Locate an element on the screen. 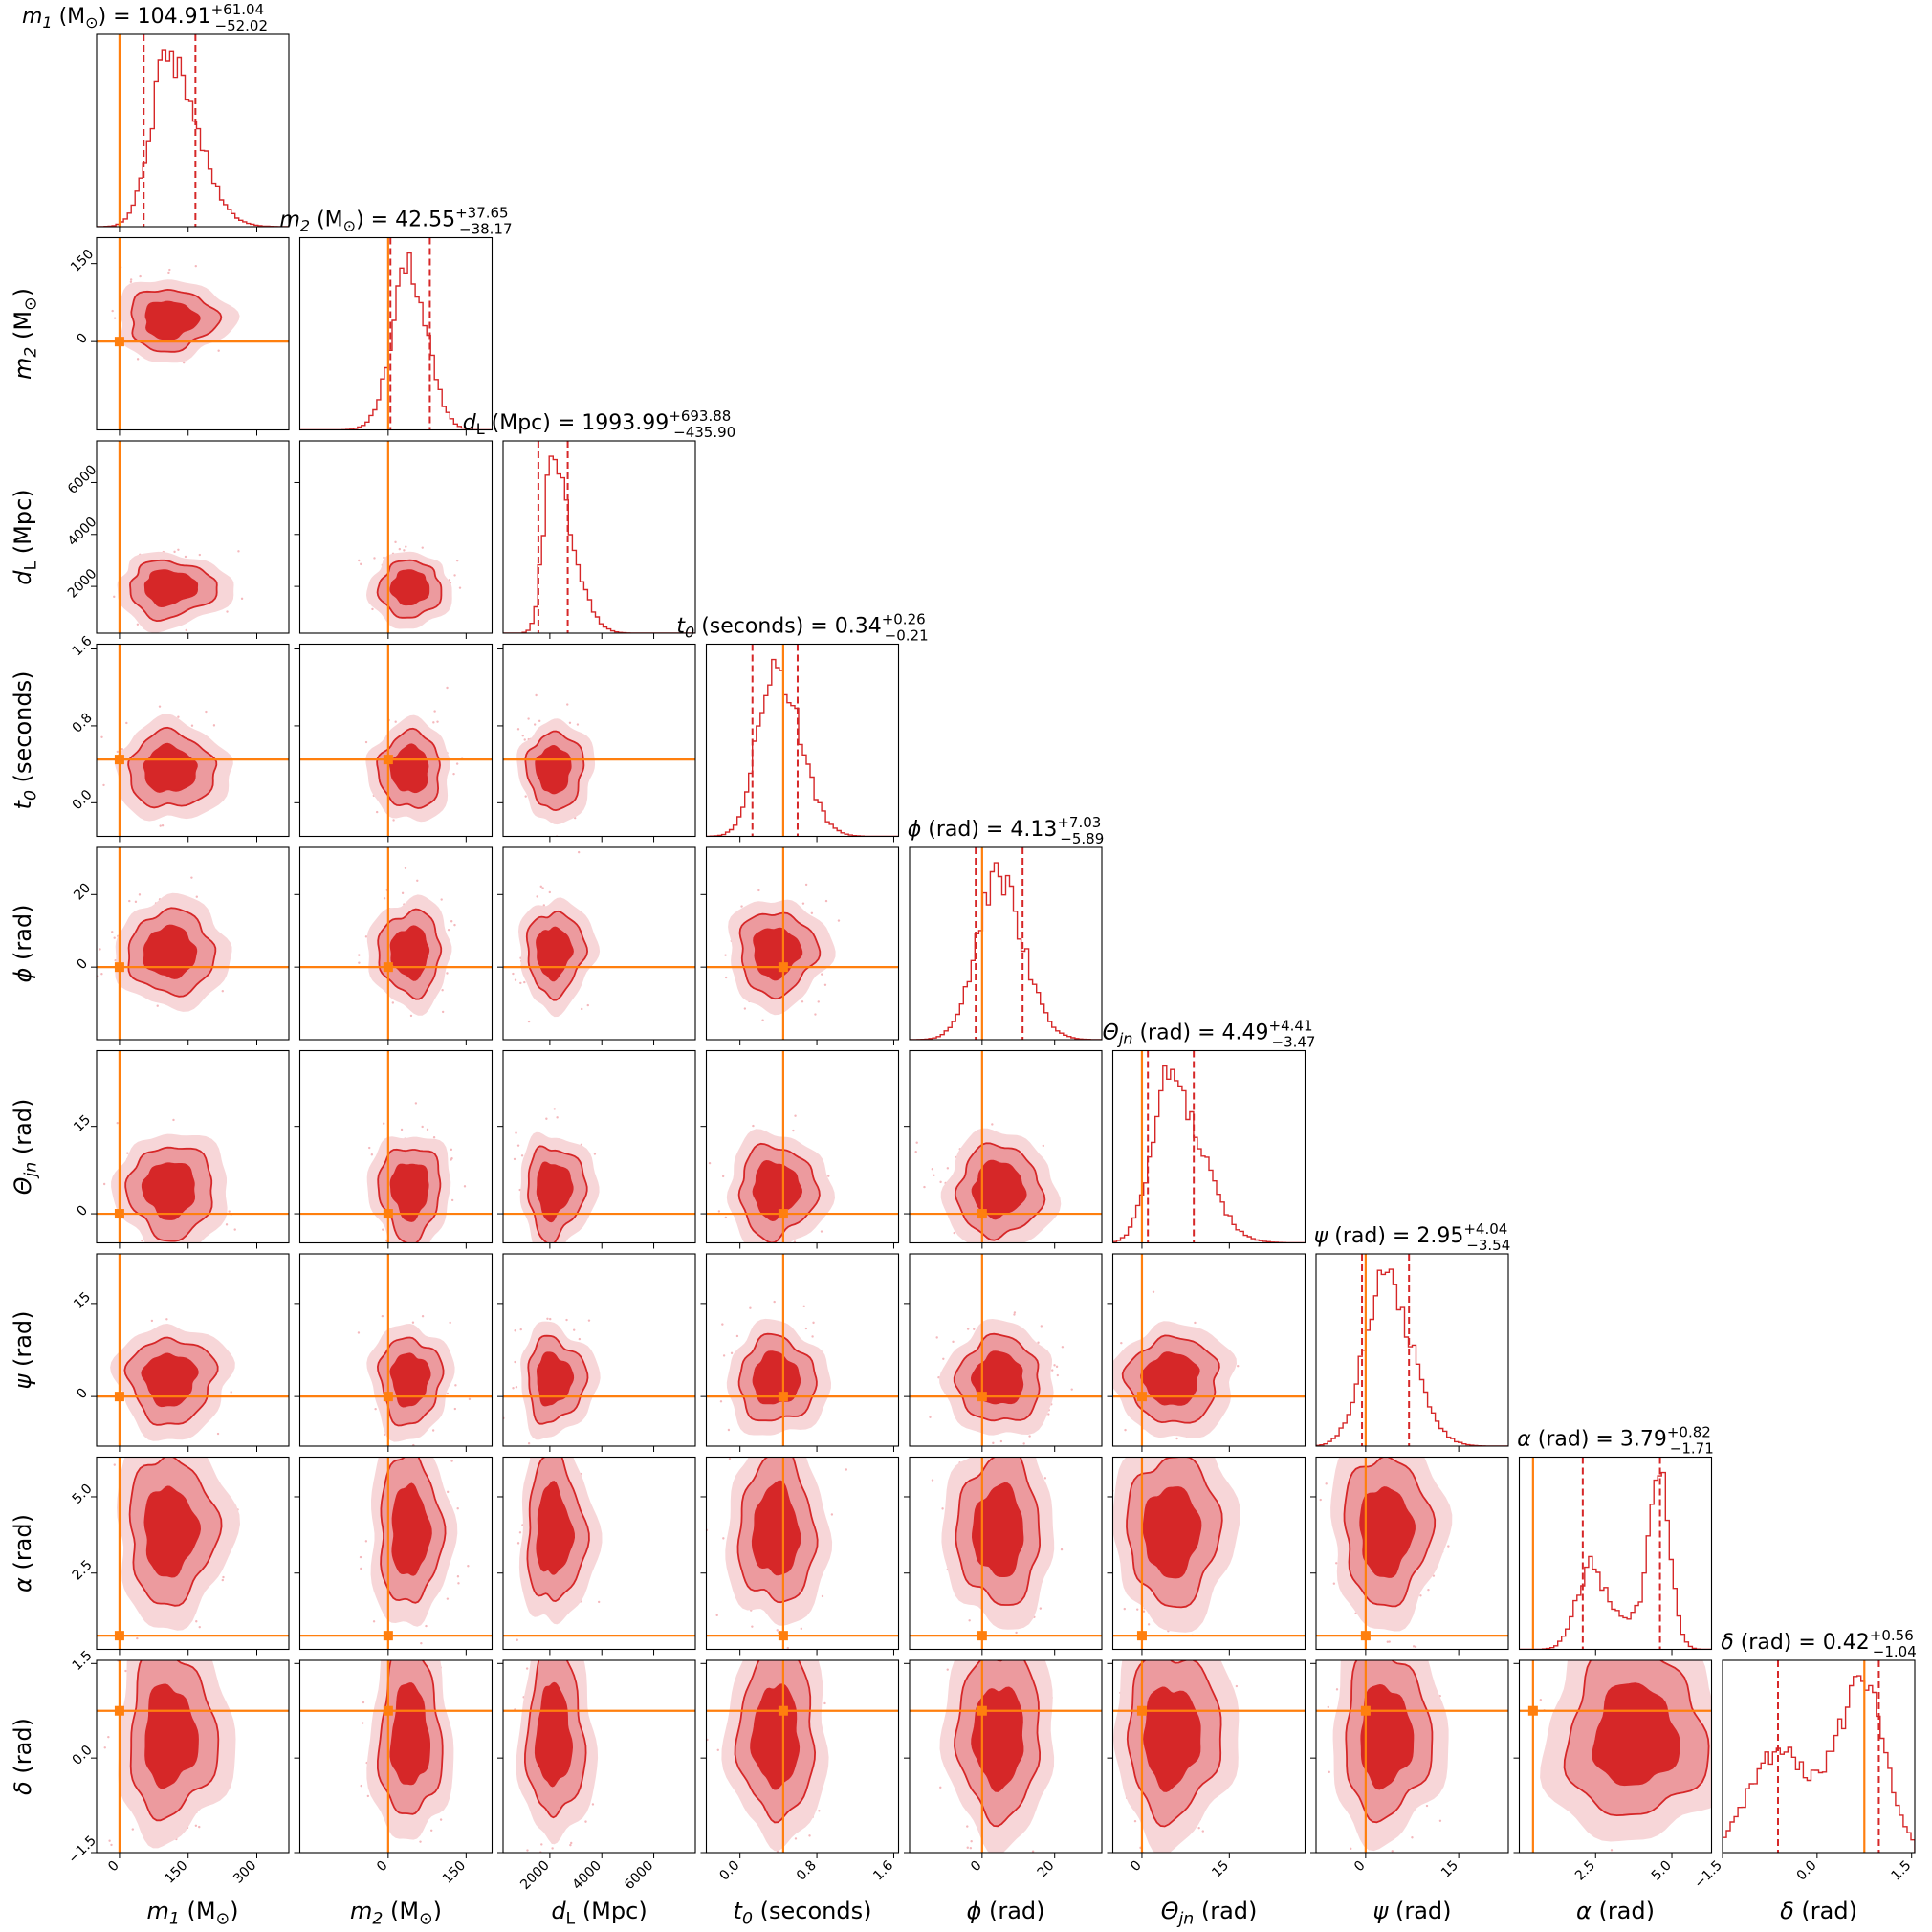  contour-panel-phi-vs-m1: 0 20 is located at coordinates (180, 945).